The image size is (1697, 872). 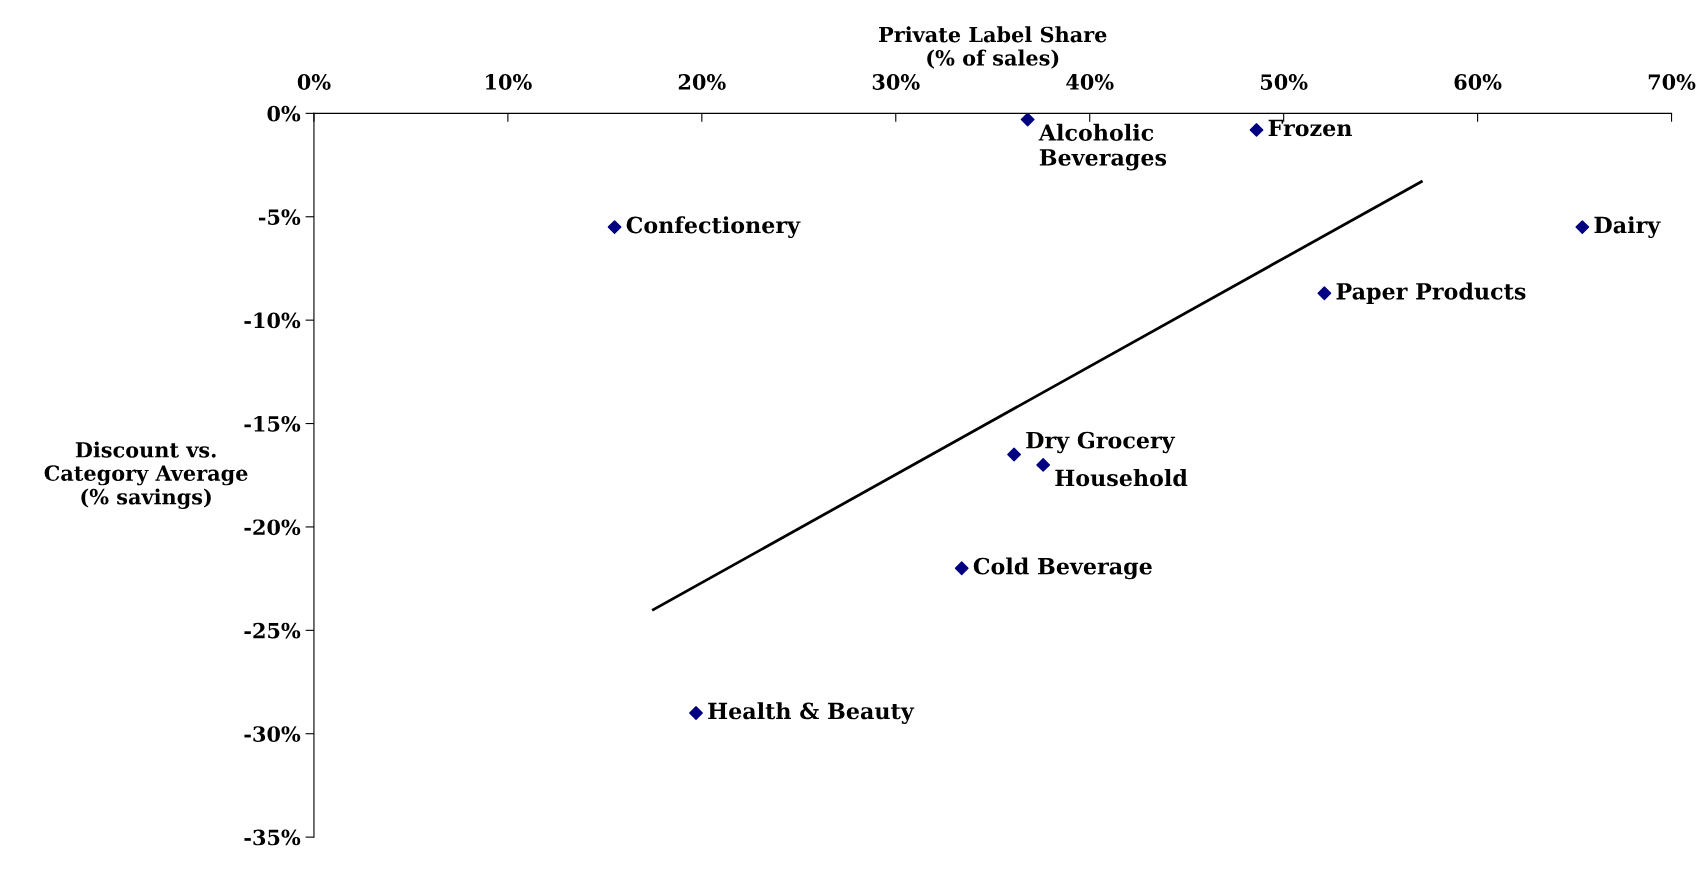 What do you see at coordinates (993, 47) in the screenshot?
I see `x-axis-title: Private Label Share (% of sales)` at bounding box center [993, 47].